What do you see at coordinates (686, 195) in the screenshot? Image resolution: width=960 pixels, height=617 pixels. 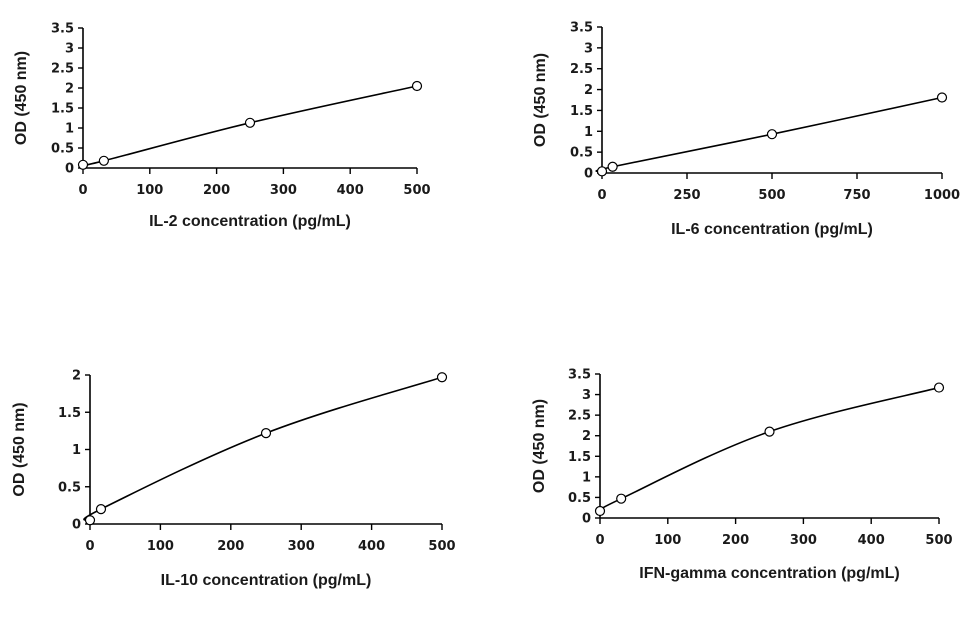 I see `x-tick-label: 250` at bounding box center [686, 195].